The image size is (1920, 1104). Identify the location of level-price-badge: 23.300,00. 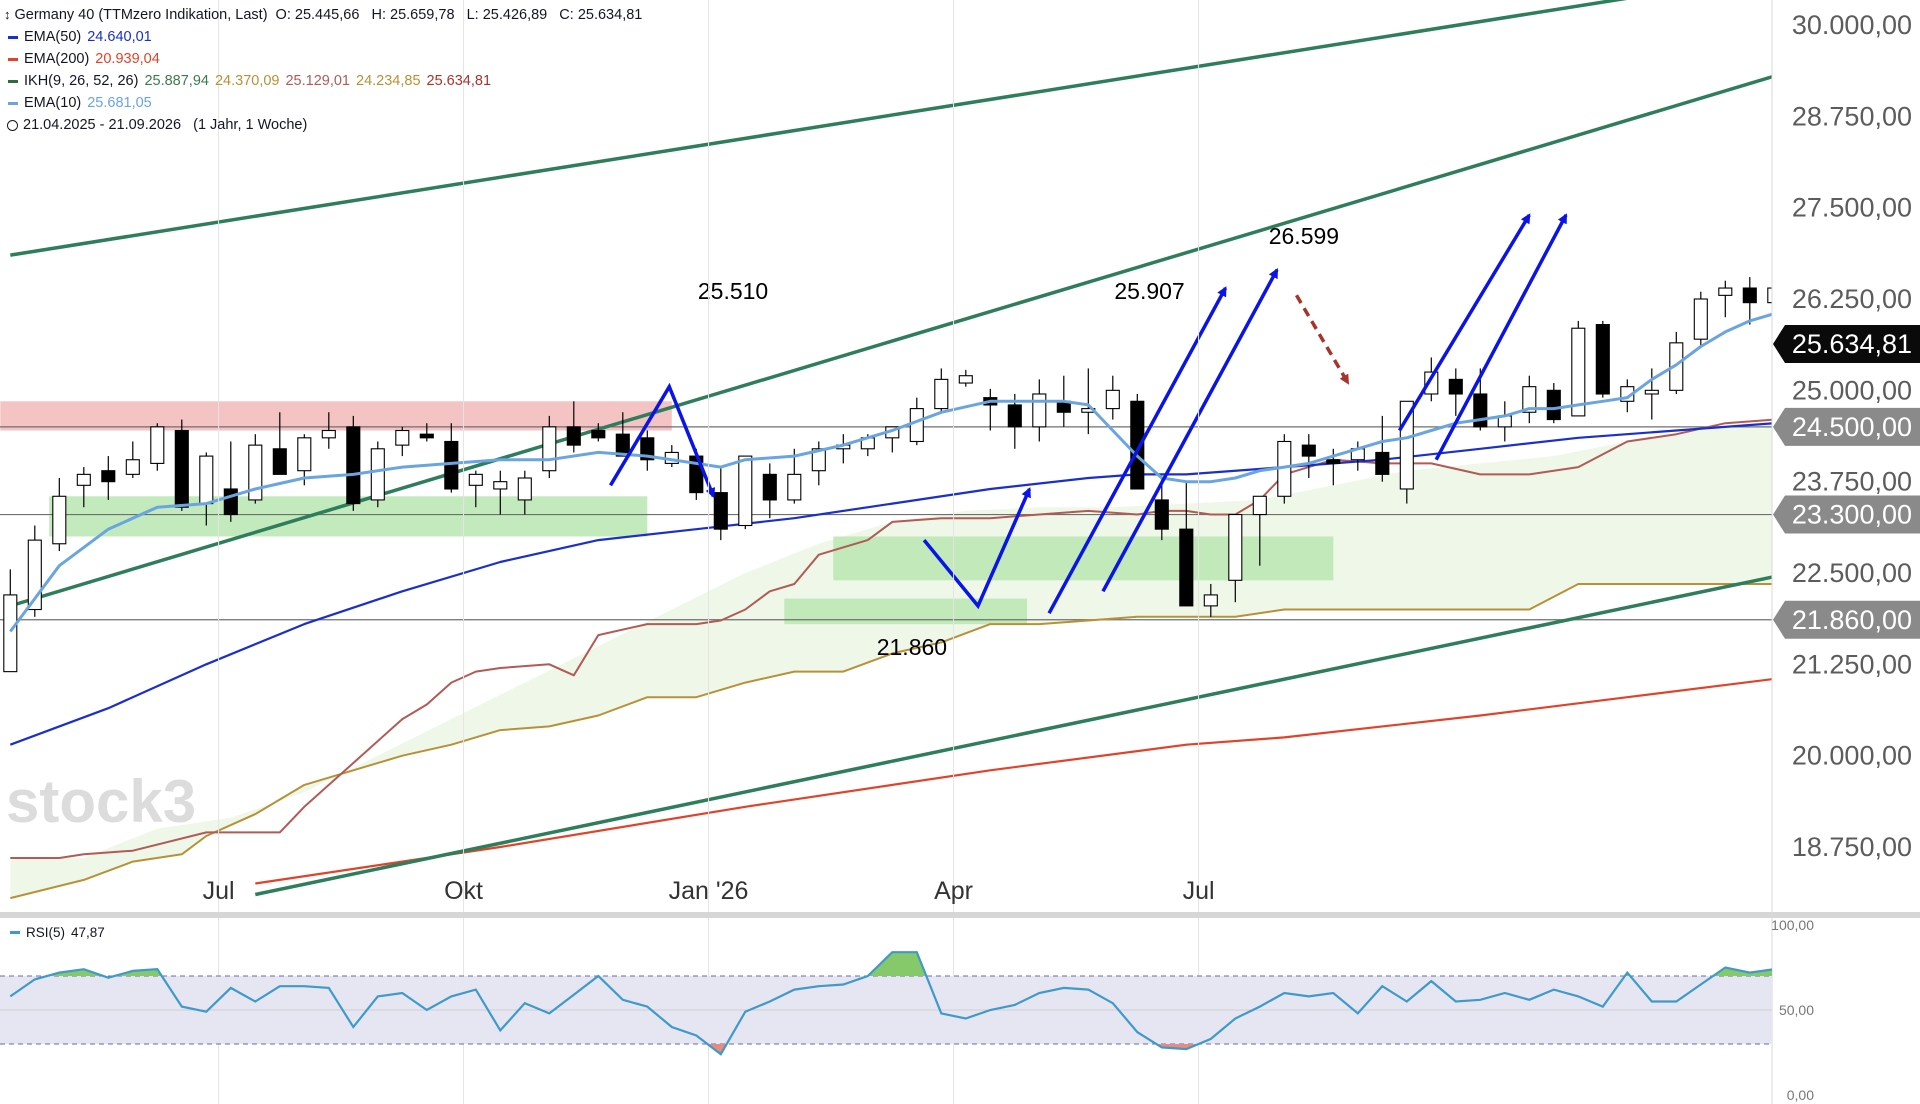
(1846, 514).